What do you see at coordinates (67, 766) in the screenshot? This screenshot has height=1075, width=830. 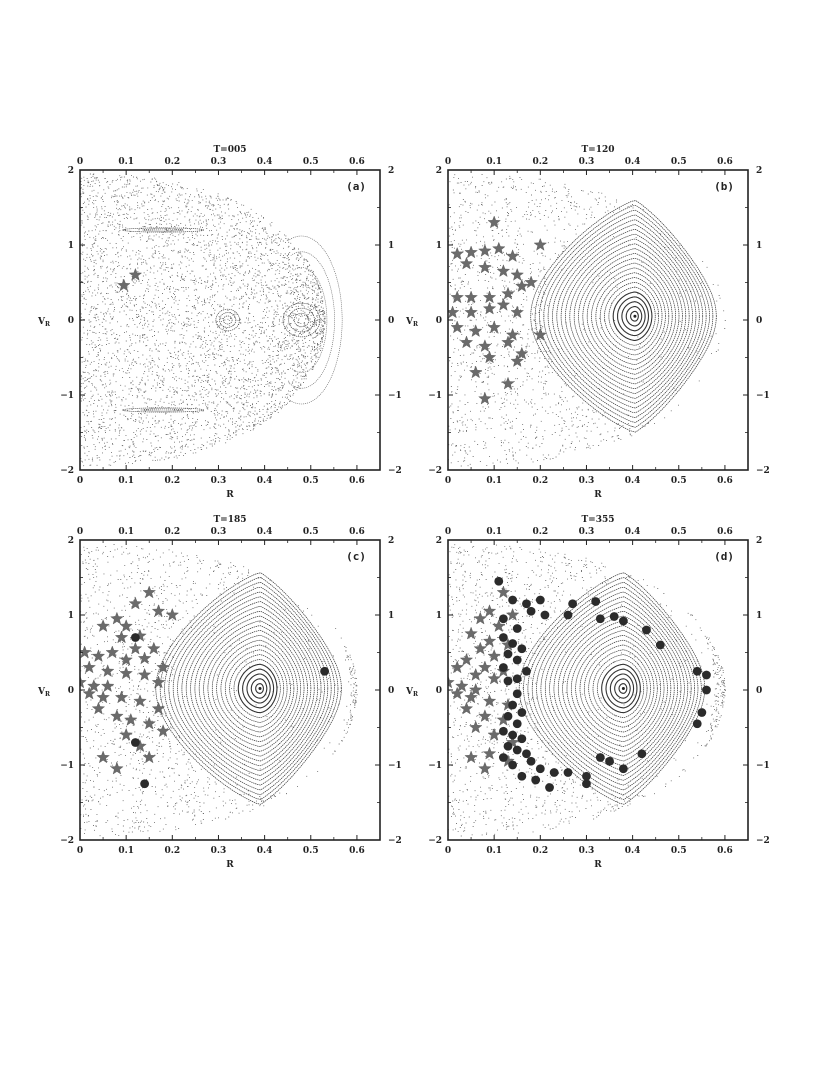 I see `y-tick-label: −1` at bounding box center [67, 766].